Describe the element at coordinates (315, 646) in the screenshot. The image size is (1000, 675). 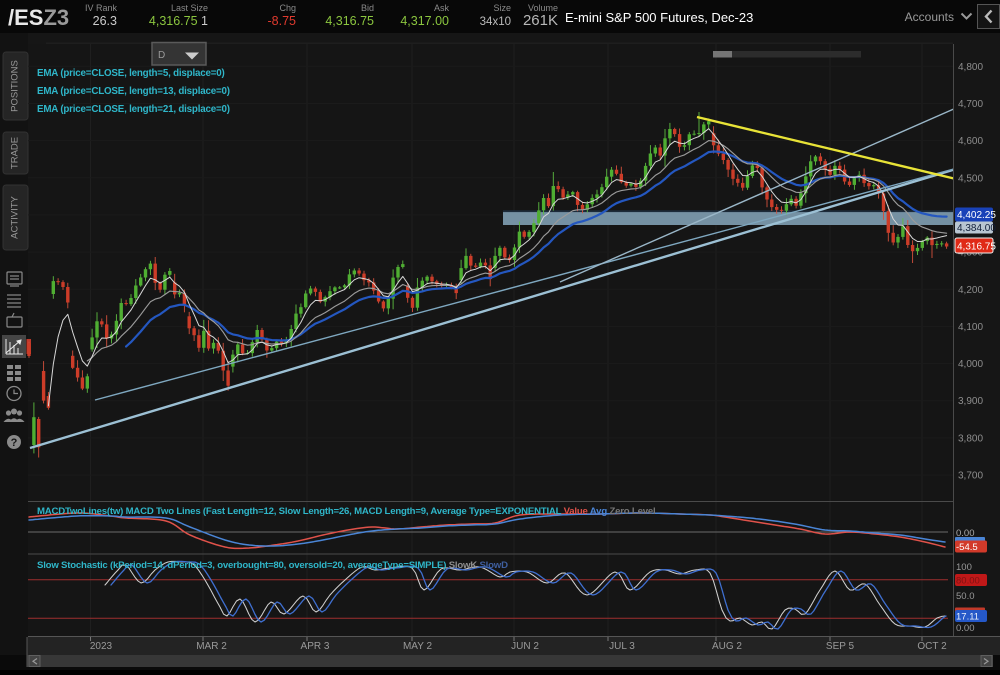
I see `svg-text: APR 3` at that location.